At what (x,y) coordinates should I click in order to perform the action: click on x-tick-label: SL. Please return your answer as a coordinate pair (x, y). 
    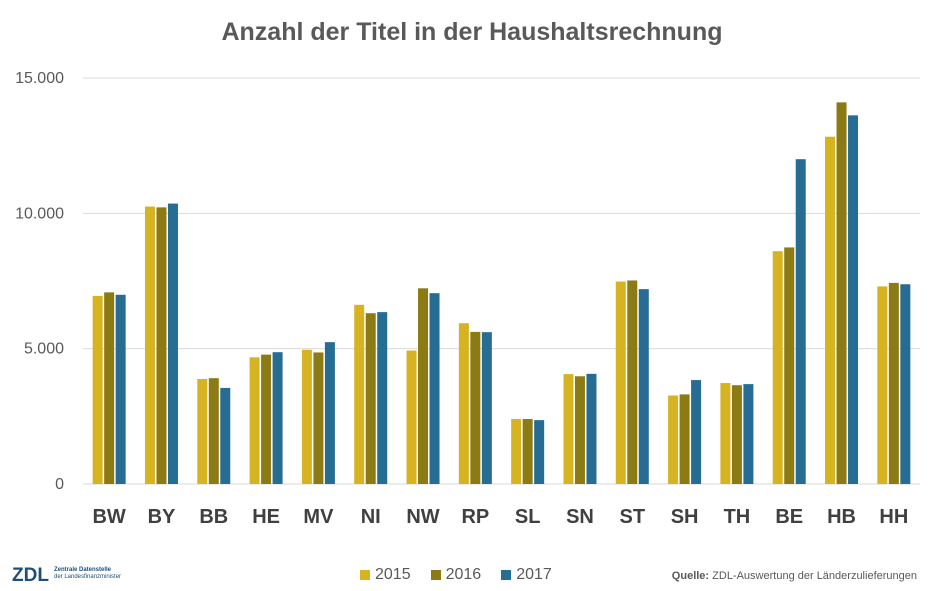
    Looking at the image, I should click on (528, 517).